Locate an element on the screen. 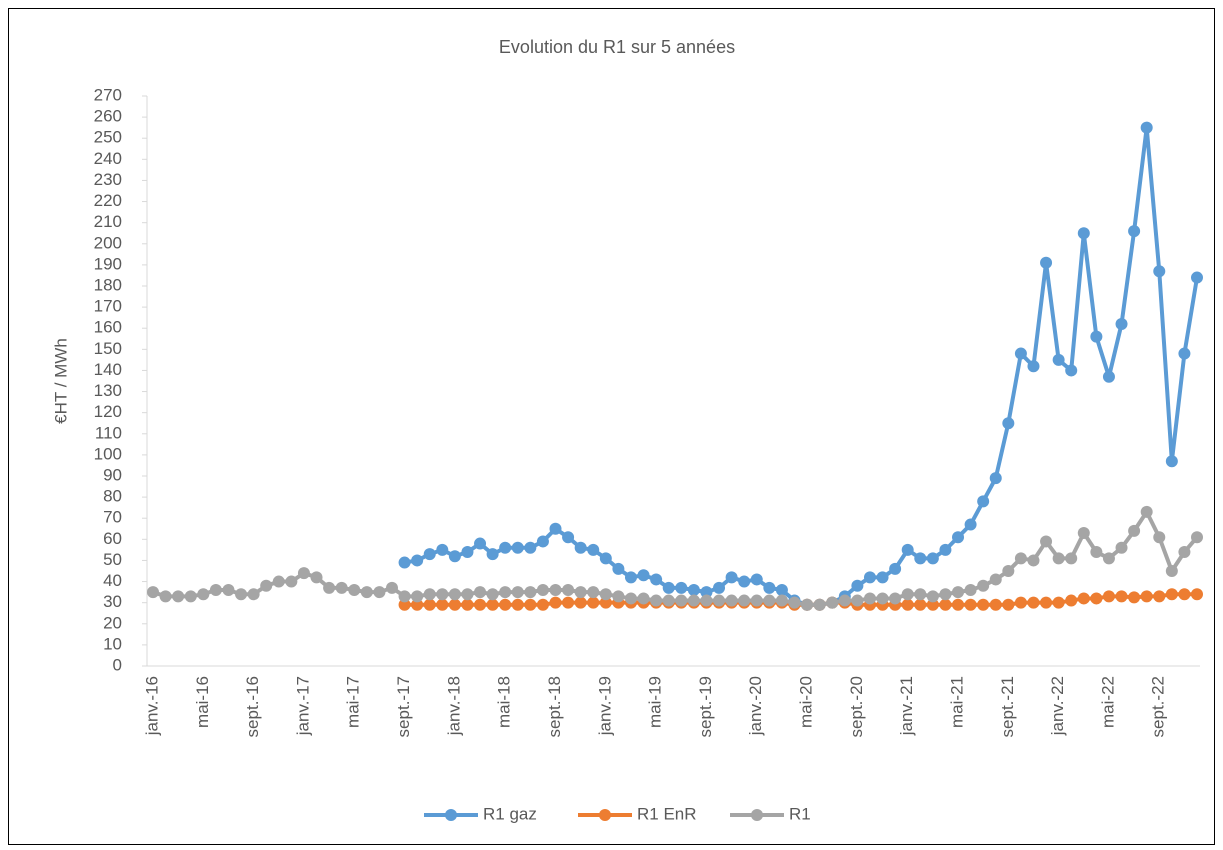 This screenshot has height=850, width=1223. y-tick-label: 90 is located at coordinates (112, 474).